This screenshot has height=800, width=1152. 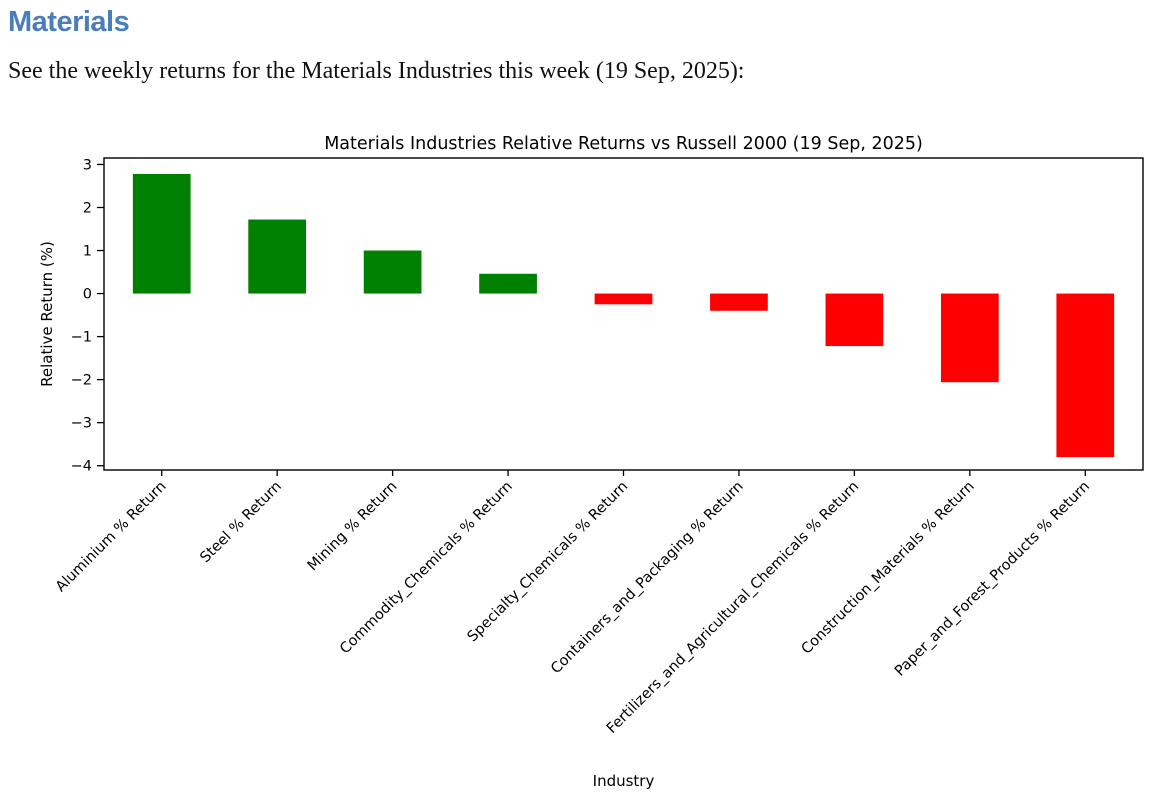 What do you see at coordinates (87, 252) in the screenshot?
I see `y-tick-label: 1` at bounding box center [87, 252].